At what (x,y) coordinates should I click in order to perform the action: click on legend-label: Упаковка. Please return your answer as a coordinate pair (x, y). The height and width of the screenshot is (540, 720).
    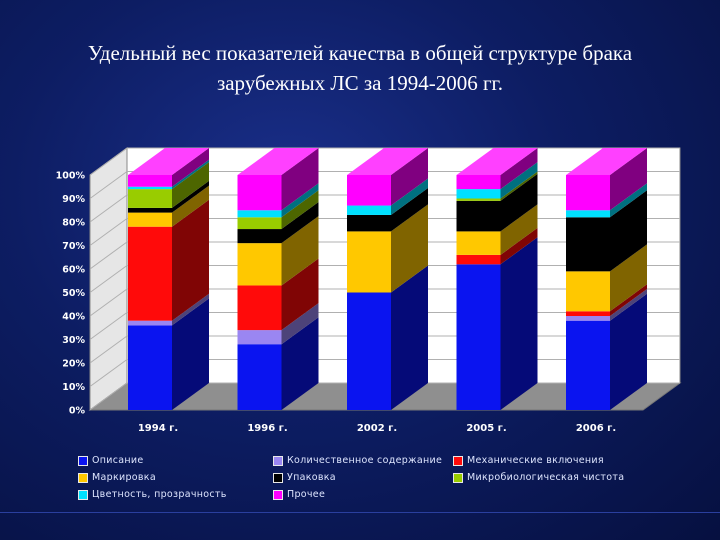
    Looking at the image, I should click on (311, 477).